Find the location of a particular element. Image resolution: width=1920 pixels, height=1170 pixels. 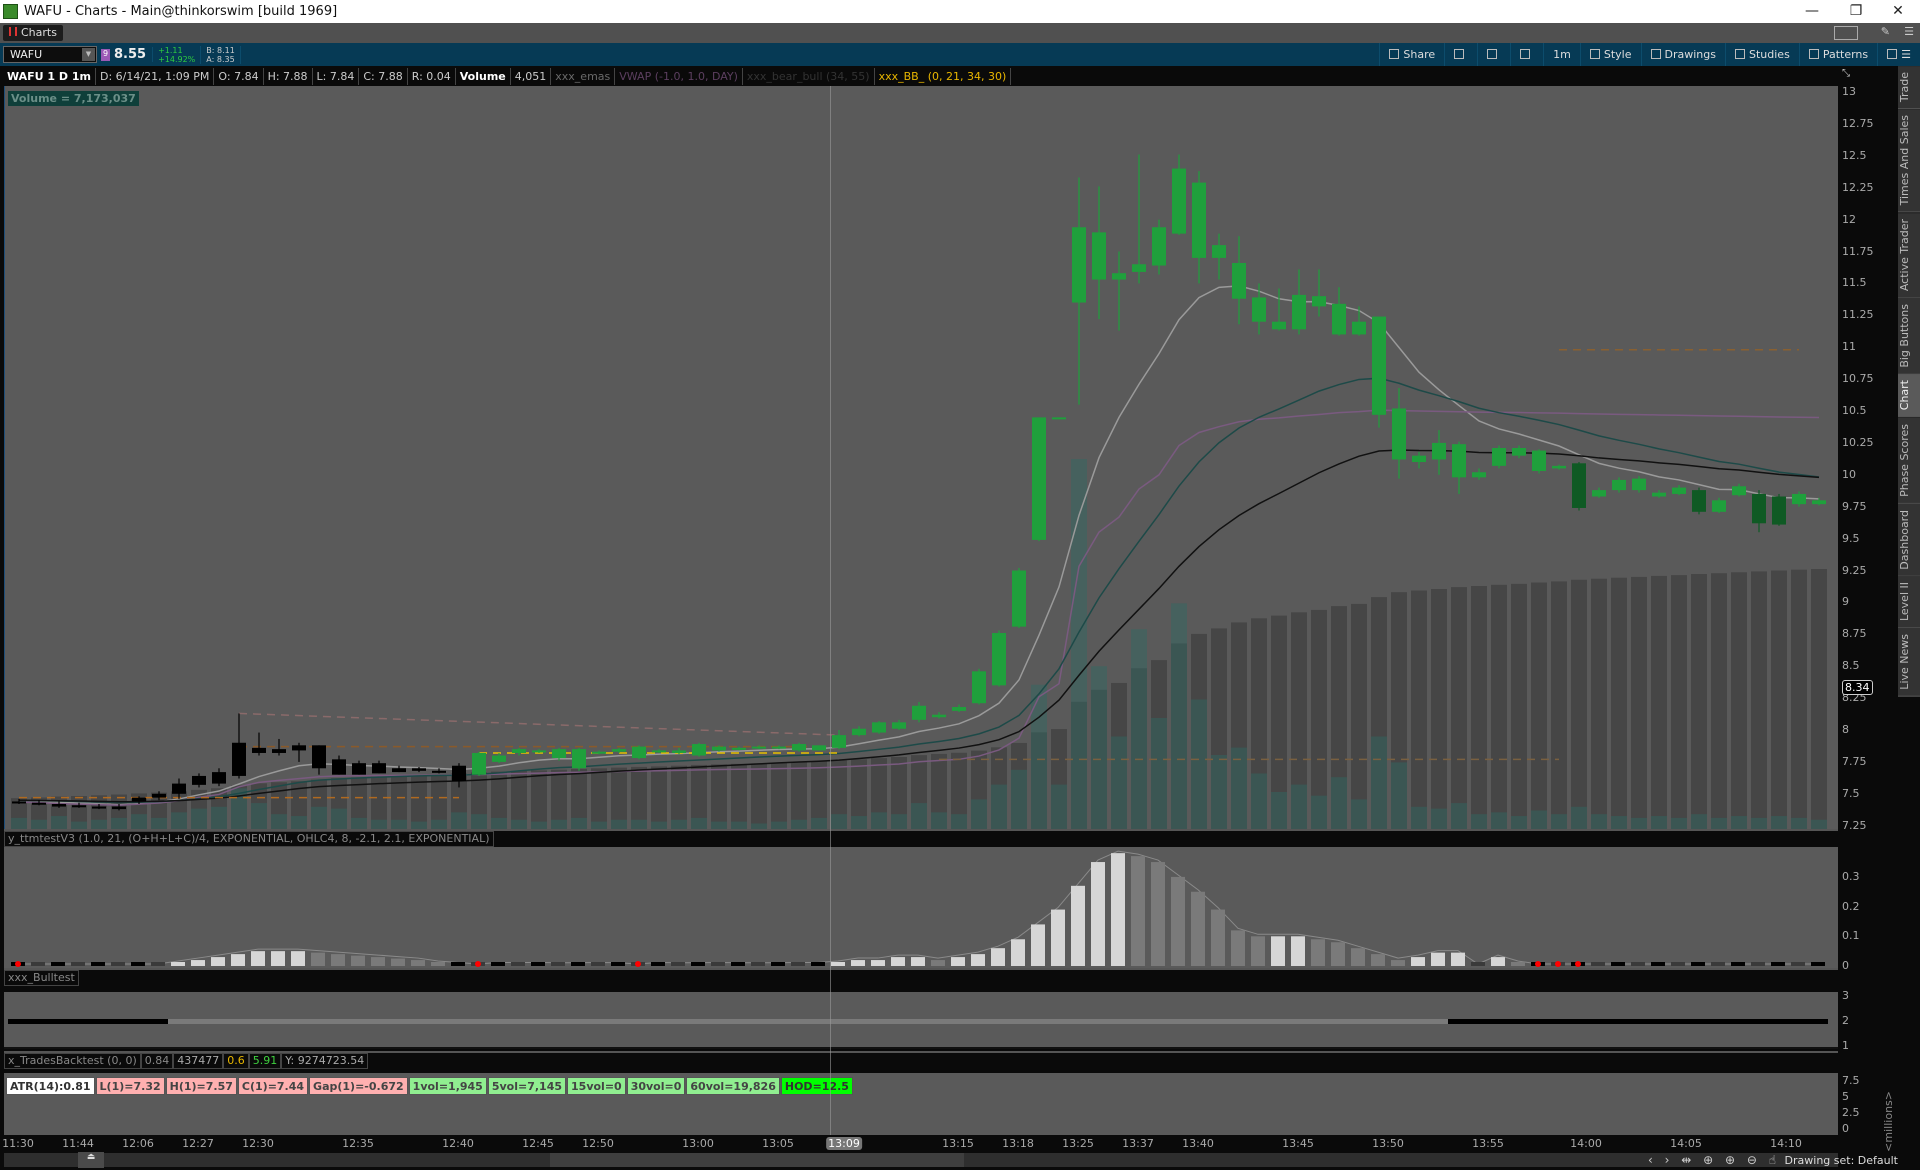

side-tab-trade: Trade is located at coordinates (1909, 88).